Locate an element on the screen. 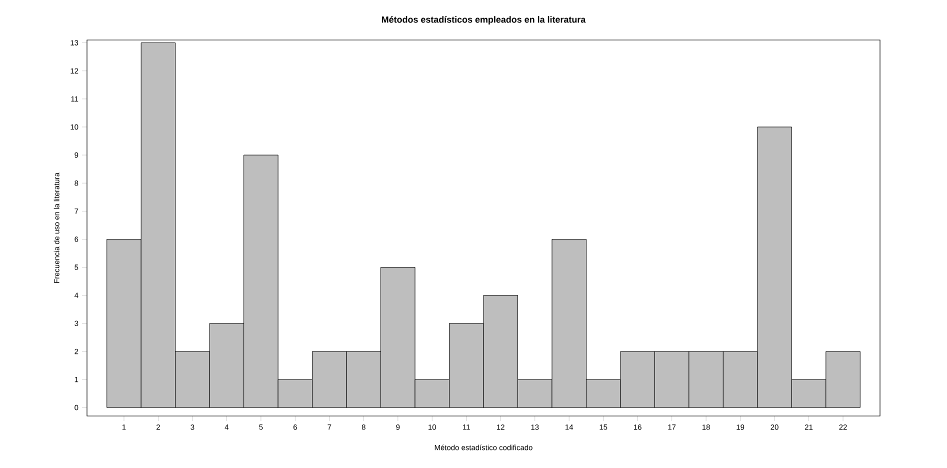 The width and height of the screenshot is (947, 468). chart-title: Métodos estadísticos empleados en la literatura is located at coordinates (484, 20).